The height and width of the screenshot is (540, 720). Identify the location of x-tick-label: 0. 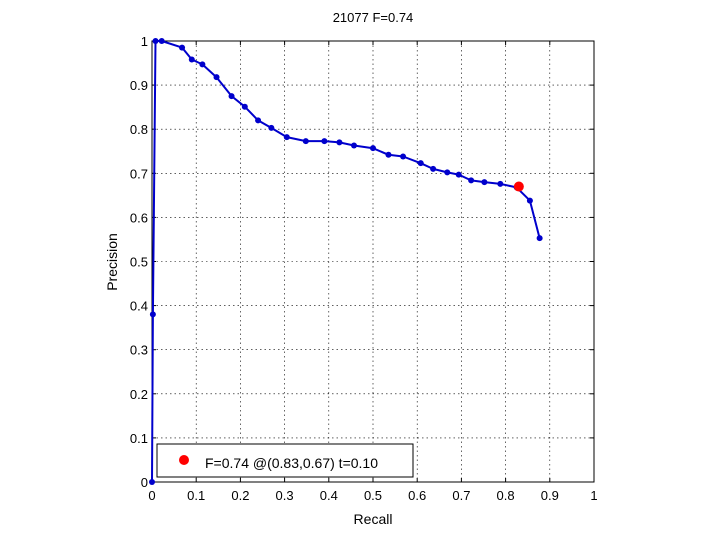
(151, 495).